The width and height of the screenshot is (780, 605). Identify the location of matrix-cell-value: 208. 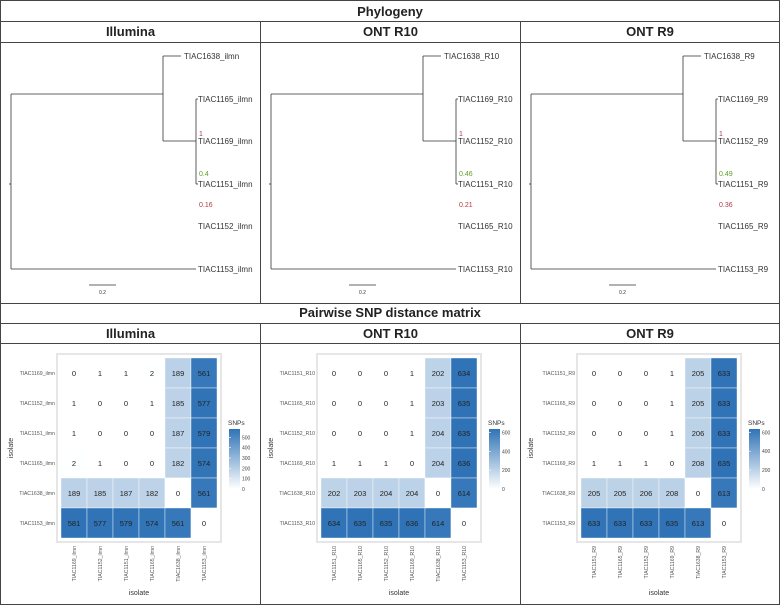
(698, 463).